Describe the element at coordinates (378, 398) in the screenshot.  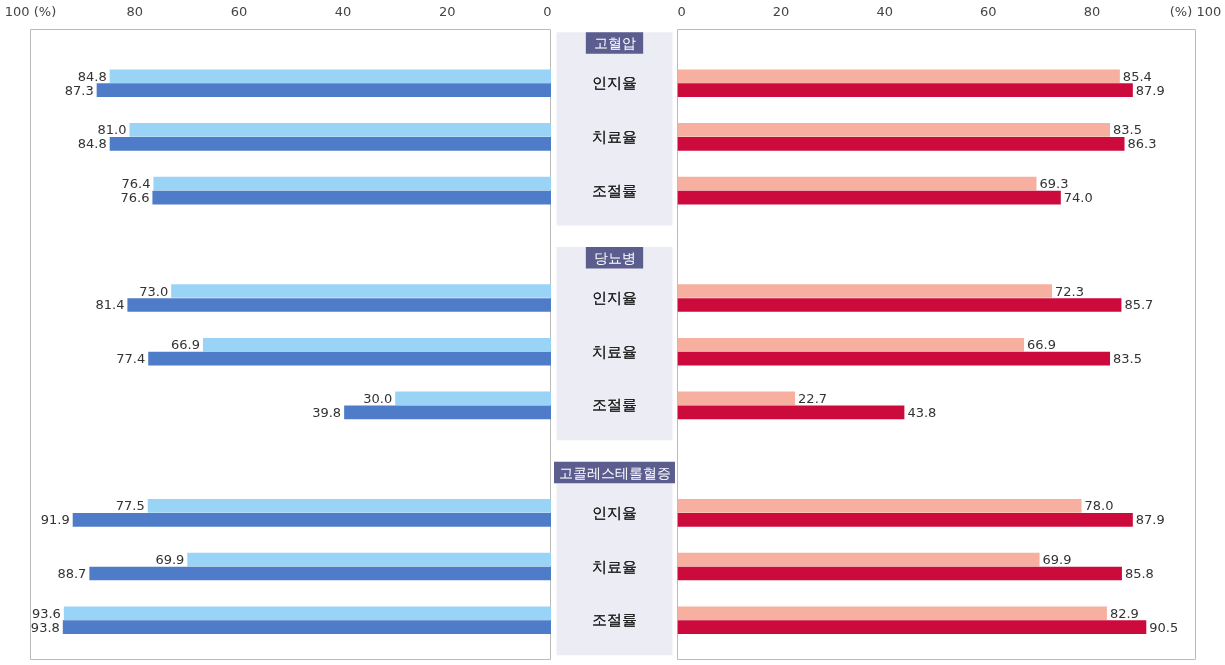
I see `data-label: 30.0` at that location.